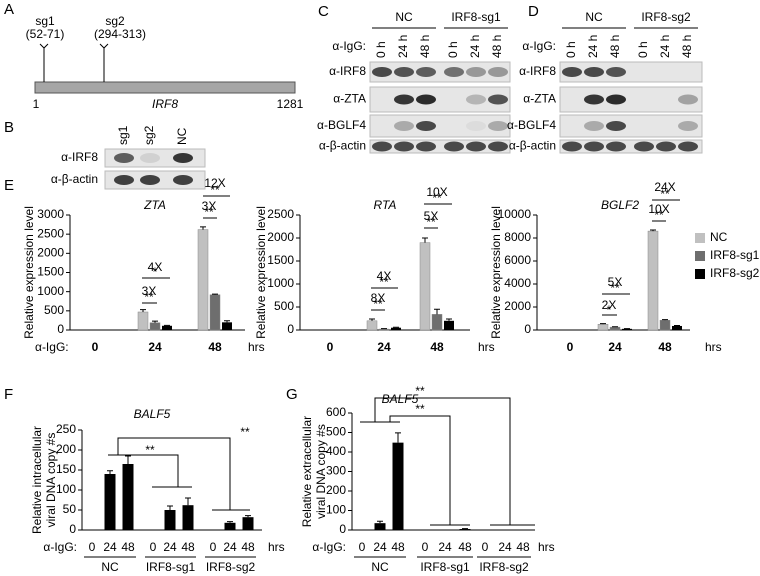  What do you see at coordinates (349, 99) in the screenshot?
I see `row-label: α-ZTA` at bounding box center [349, 99].